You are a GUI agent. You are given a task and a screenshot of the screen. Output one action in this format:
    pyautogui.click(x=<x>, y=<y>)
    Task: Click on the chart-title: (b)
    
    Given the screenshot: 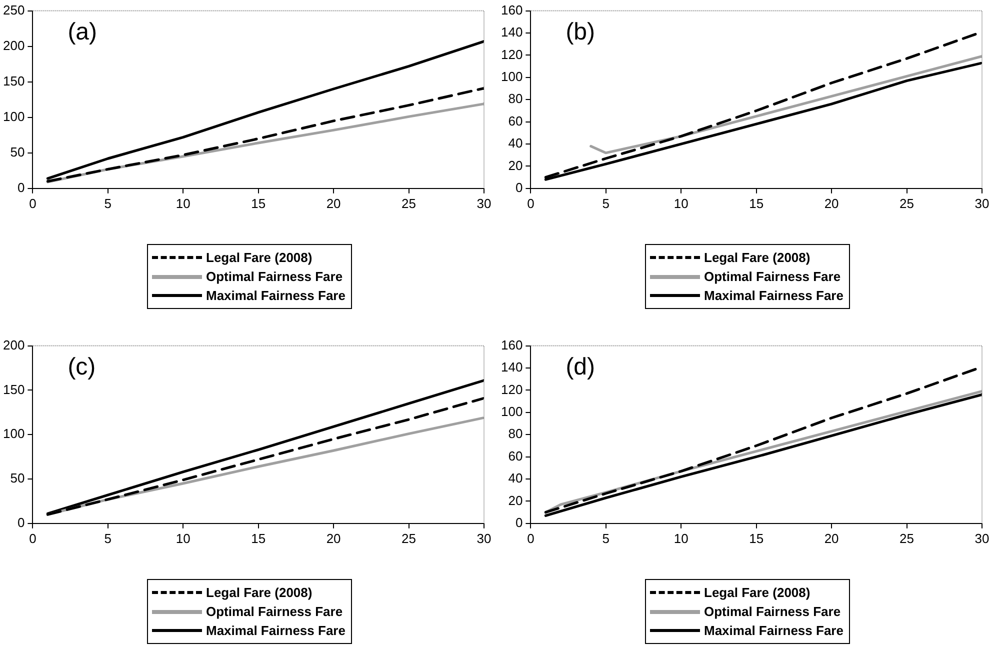 What is the action you would take?
    pyautogui.click(x=581, y=32)
    